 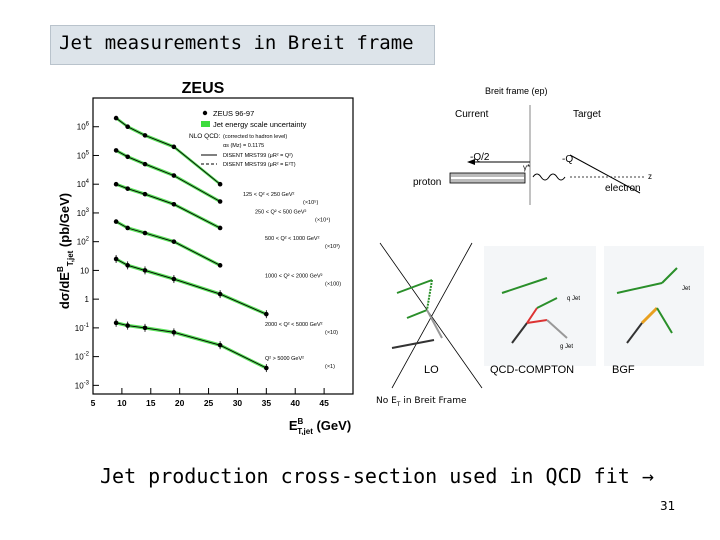 What do you see at coordinates (431, 370) in the screenshot?
I see `label-lo: LO` at bounding box center [431, 370].